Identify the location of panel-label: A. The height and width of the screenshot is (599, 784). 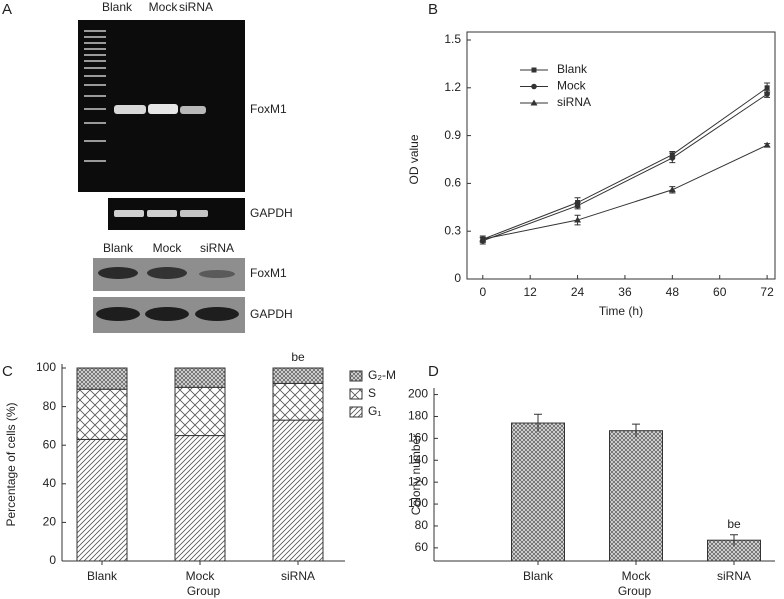
(7, 9).